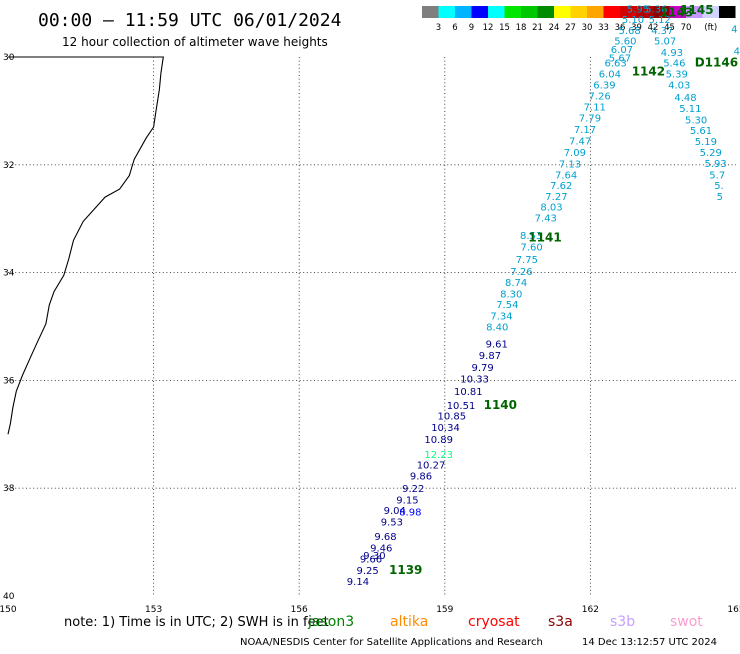 Image resolution: width=740 pixels, height=654 pixels. What do you see at coordinates (494, 622) in the screenshot?
I see `mission-label-cryosat: cryosat` at bounding box center [494, 622].